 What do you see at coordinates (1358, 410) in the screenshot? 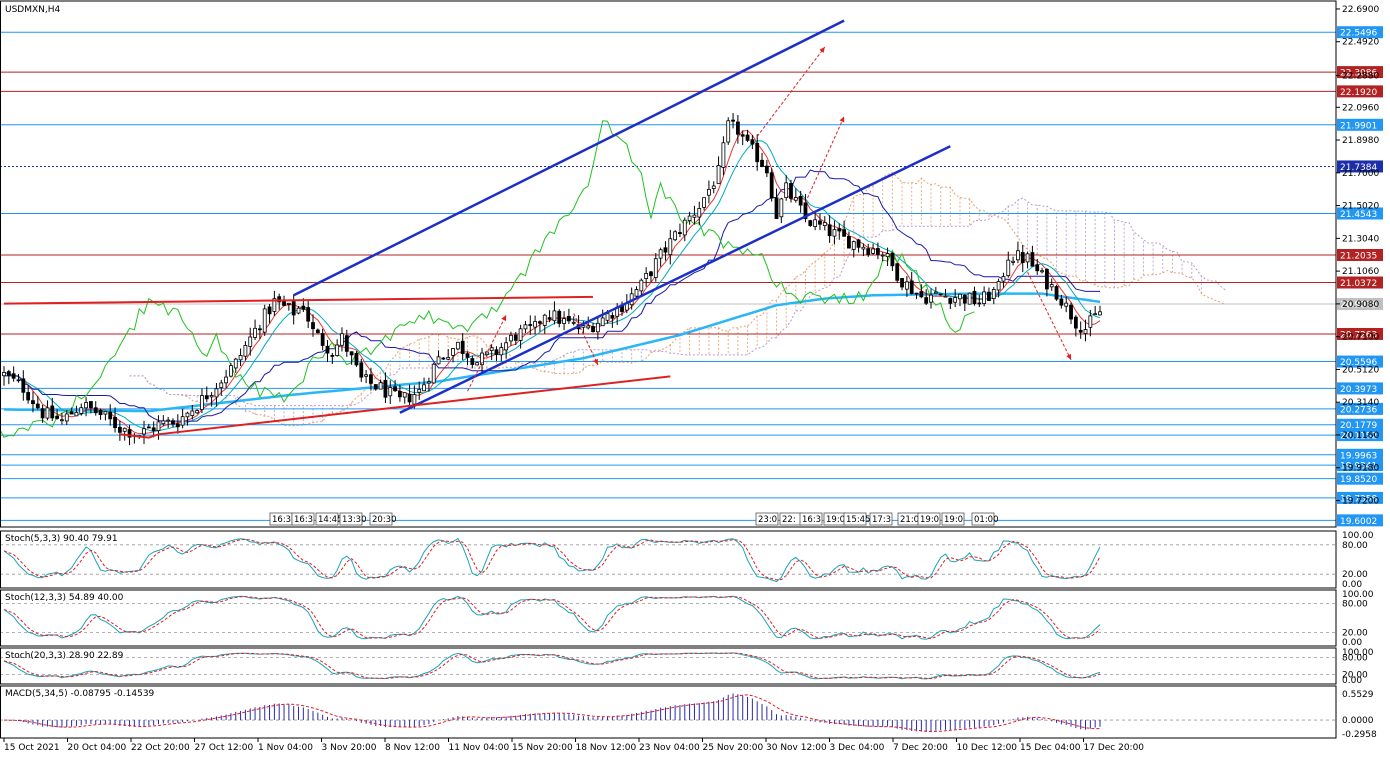
I see `level-tag-label-12: 20.2736` at bounding box center [1358, 410].